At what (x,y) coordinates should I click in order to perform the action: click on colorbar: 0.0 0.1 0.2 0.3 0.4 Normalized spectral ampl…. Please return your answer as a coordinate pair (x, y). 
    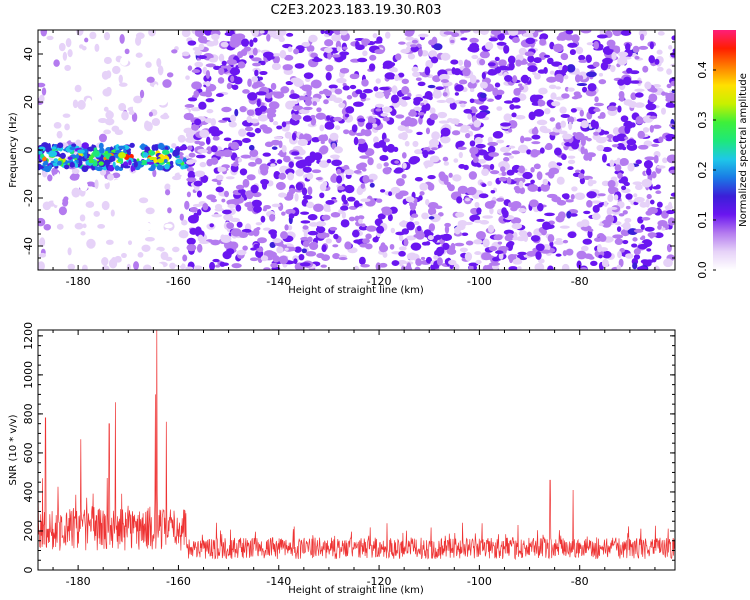
    Looking at the image, I should click on (722, 154).